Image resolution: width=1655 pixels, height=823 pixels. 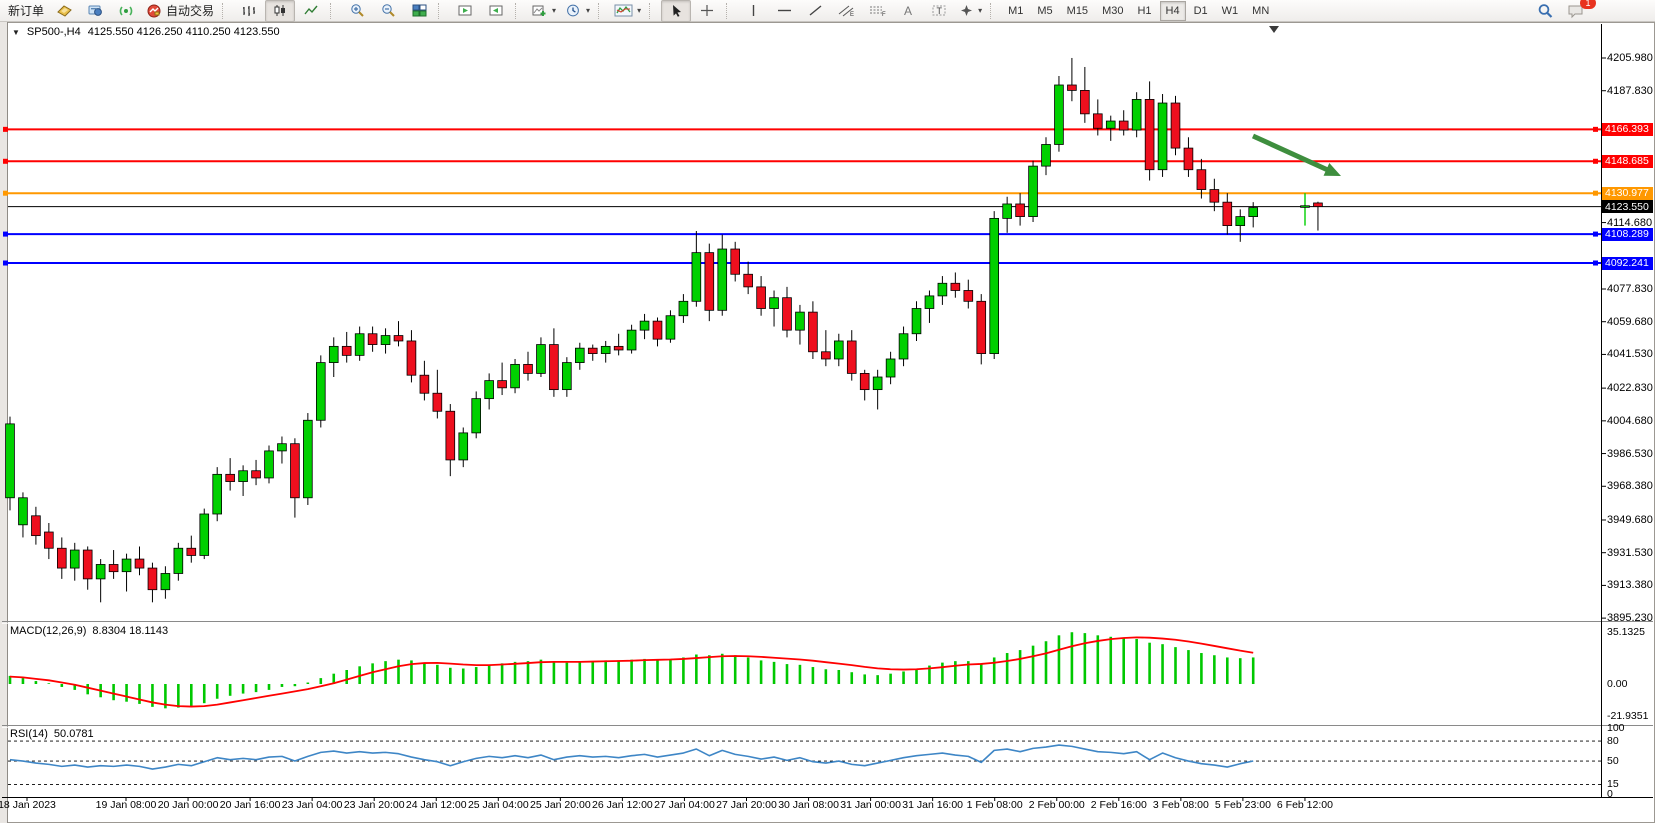 I want to click on date-label: 25 Jan 20:00, so click(x=560, y=805).